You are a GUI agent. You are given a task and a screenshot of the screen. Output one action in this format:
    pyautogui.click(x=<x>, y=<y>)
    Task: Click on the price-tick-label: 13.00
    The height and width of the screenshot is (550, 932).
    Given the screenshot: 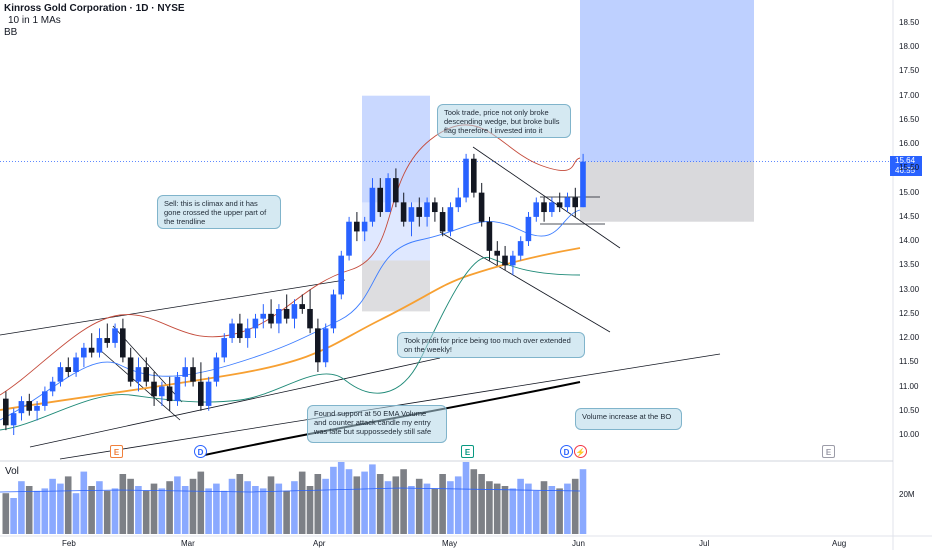 What is the action you would take?
    pyautogui.click(x=909, y=289)
    